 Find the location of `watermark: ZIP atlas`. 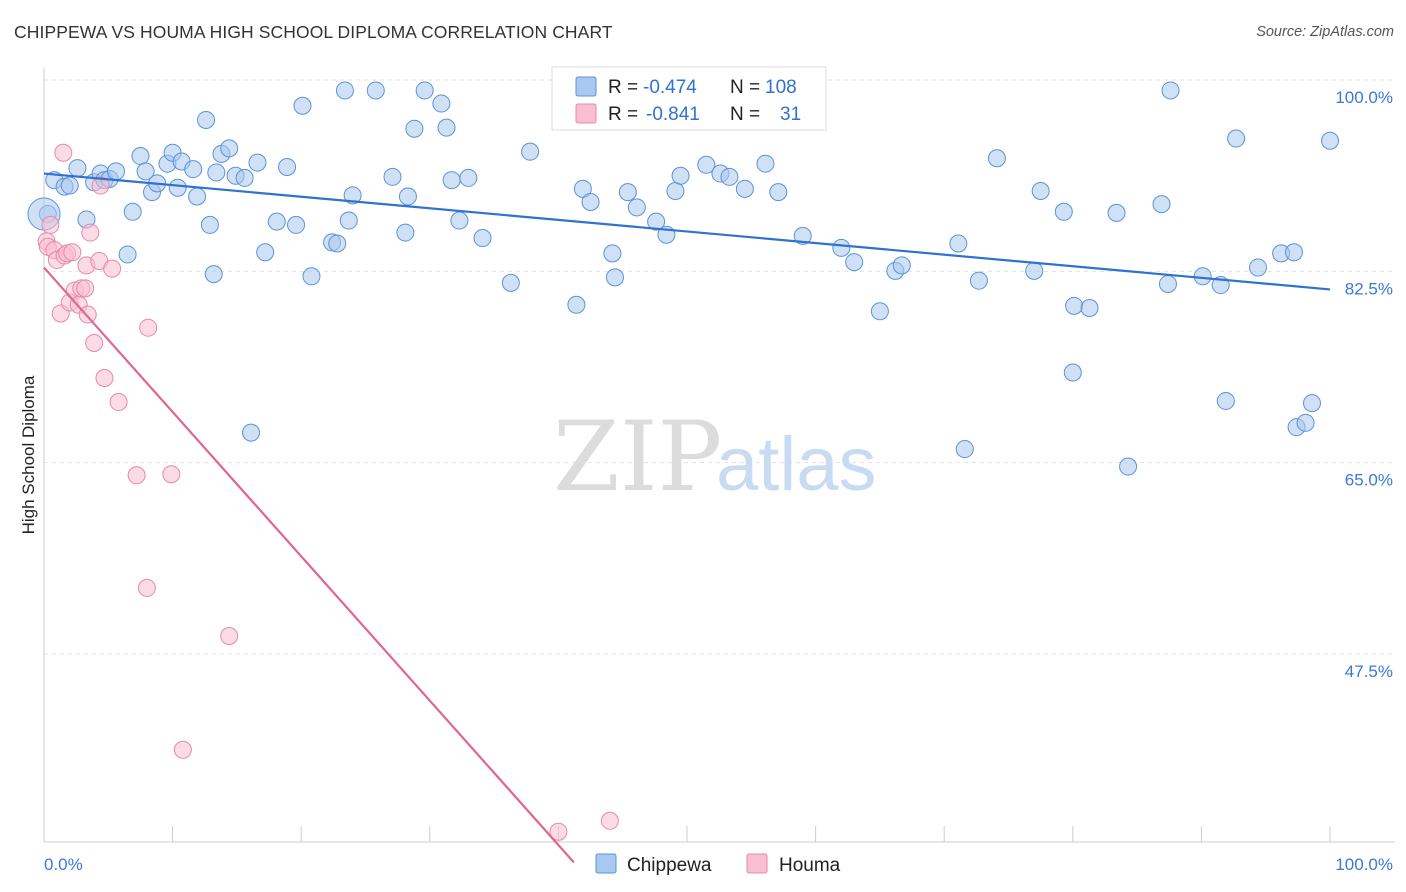

watermark: ZIP atlas is located at coordinates (715, 457).